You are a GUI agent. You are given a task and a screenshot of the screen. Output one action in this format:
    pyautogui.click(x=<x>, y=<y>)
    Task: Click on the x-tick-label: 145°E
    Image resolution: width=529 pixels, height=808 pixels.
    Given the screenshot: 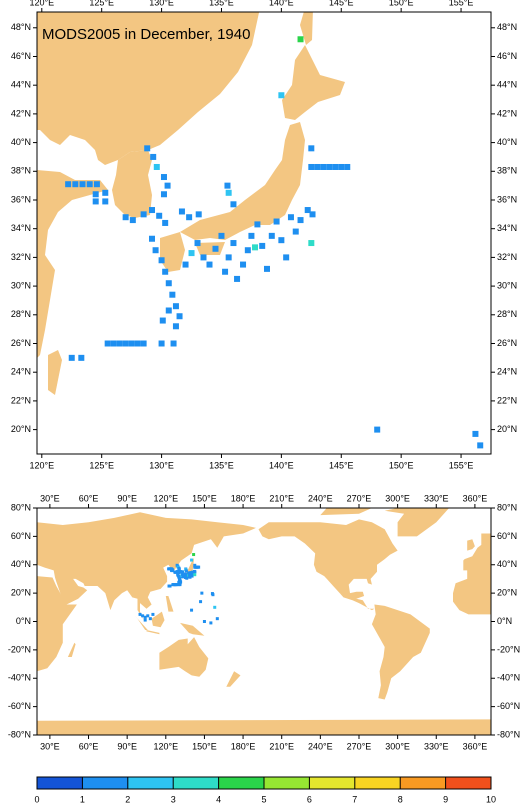 What is the action you would take?
    pyautogui.click(x=341, y=3)
    